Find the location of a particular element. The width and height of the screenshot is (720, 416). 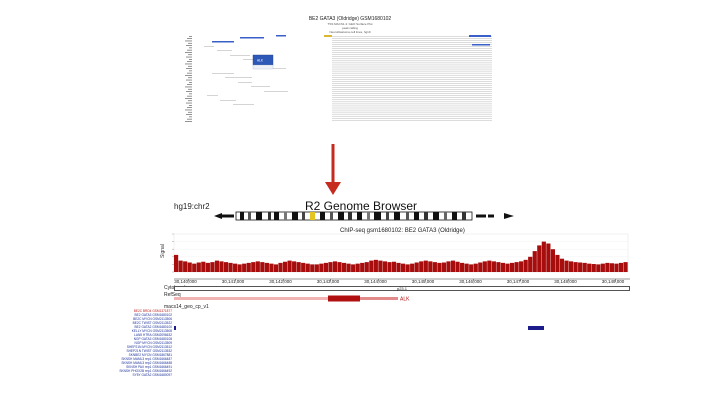

x-tick-label: 30,141,000 is located at coordinates (233, 281).